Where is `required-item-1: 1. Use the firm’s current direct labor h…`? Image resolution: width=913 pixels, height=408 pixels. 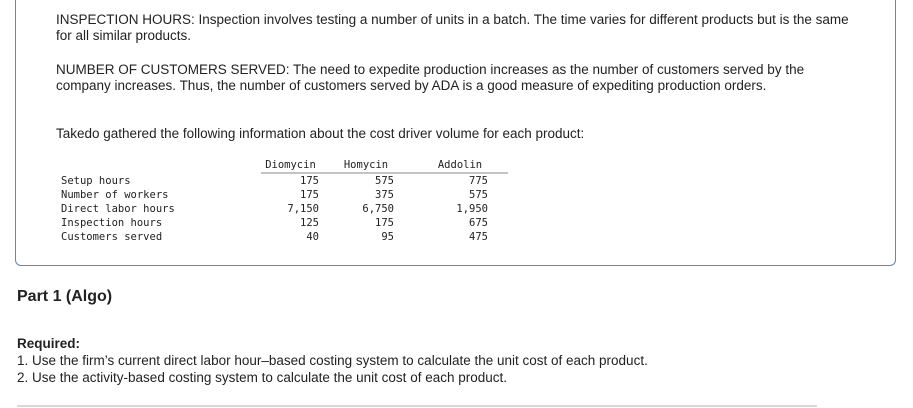
required-item-1: 1. Use the firm’s current direct labor h… is located at coordinates (332, 360).